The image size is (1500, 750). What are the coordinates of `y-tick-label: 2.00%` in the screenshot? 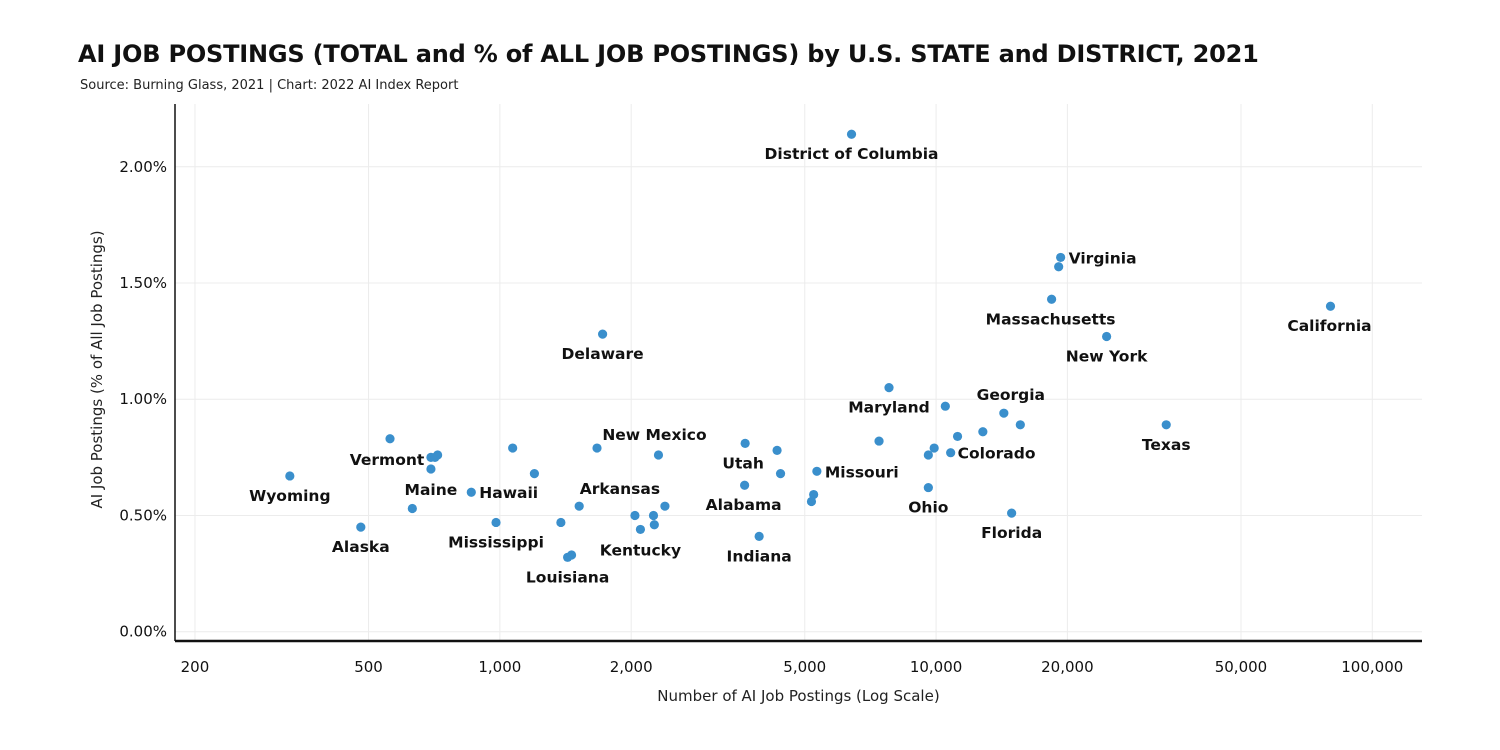 It's located at (143, 167).